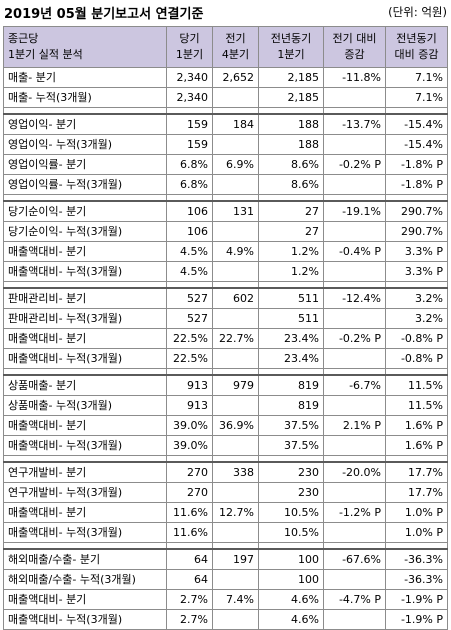 This screenshot has width=451, height=630. What do you see at coordinates (291, 358) in the screenshot?
I see `table-cell: 23.4%` at bounding box center [291, 358].